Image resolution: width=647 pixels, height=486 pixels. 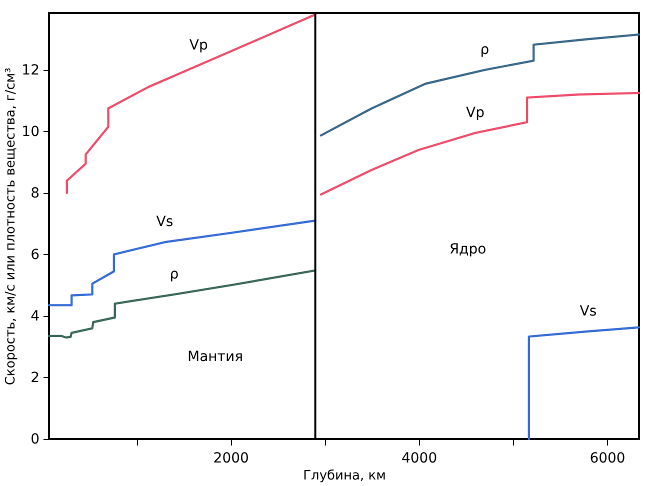 What do you see at coordinates (467, 250) in the screenshot?
I see `annotation: Ядро` at bounding box center [467, 250].